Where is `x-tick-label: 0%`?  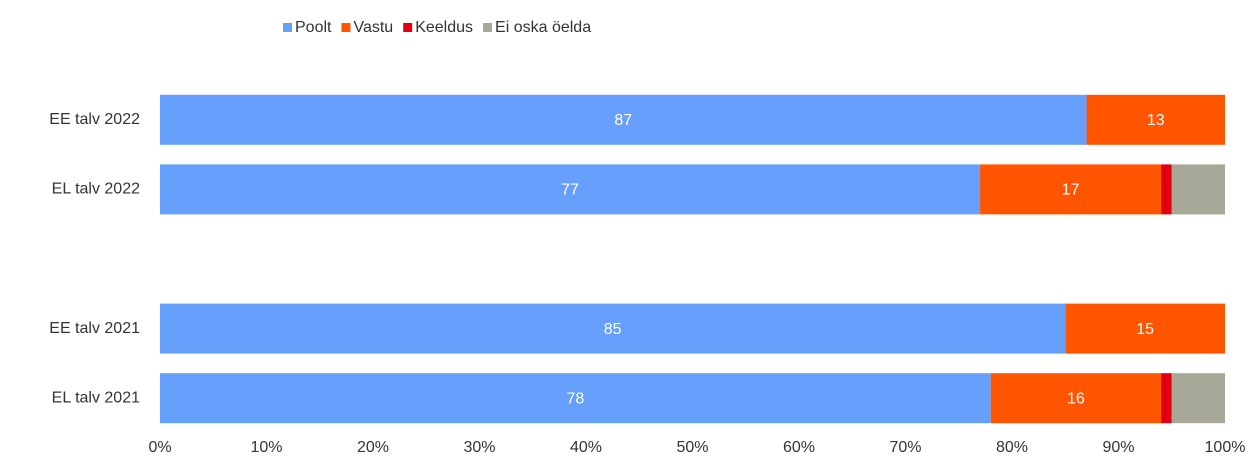 x-tick-label: 0% is located at coordinates (159, 447).